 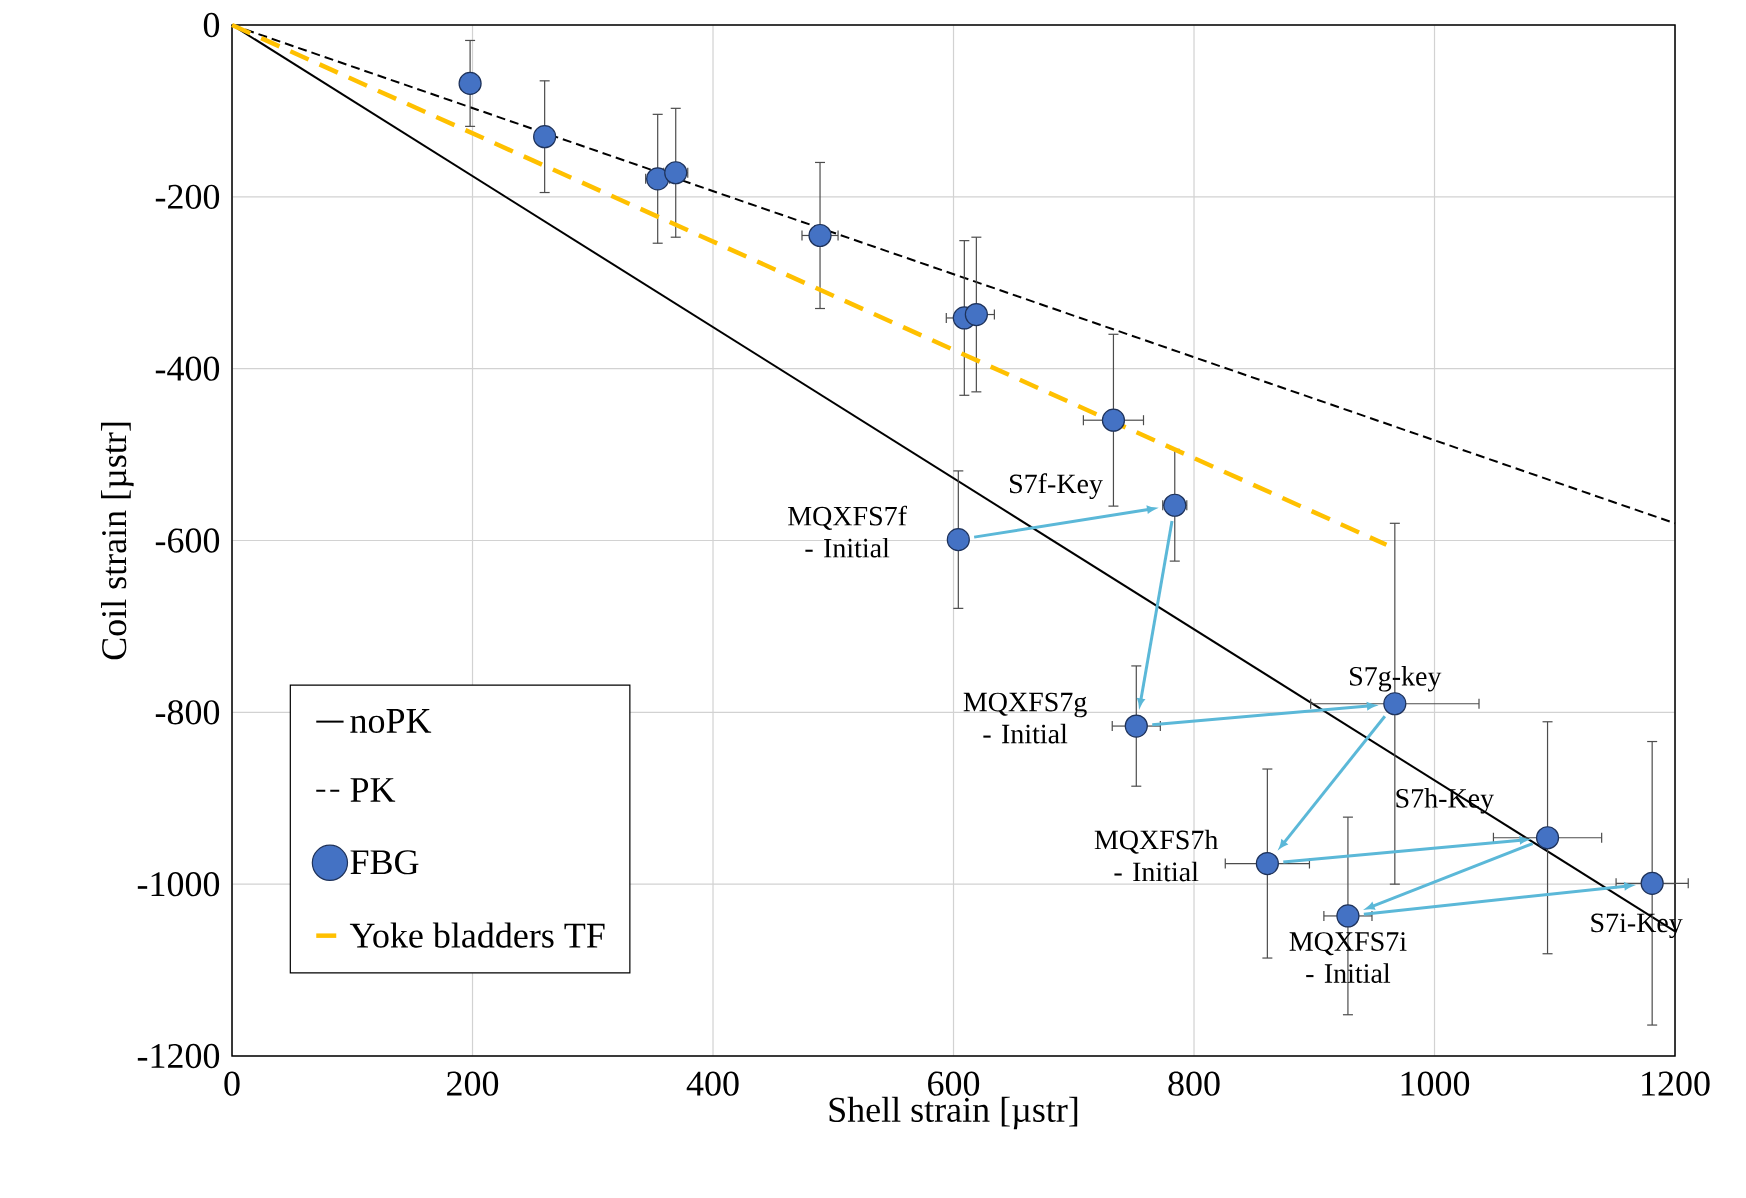 What do you see at coordinates (1676, 1083) in the screenshot?
I see `x-tick-label: 1200` at bounding box center [1676, 1083].